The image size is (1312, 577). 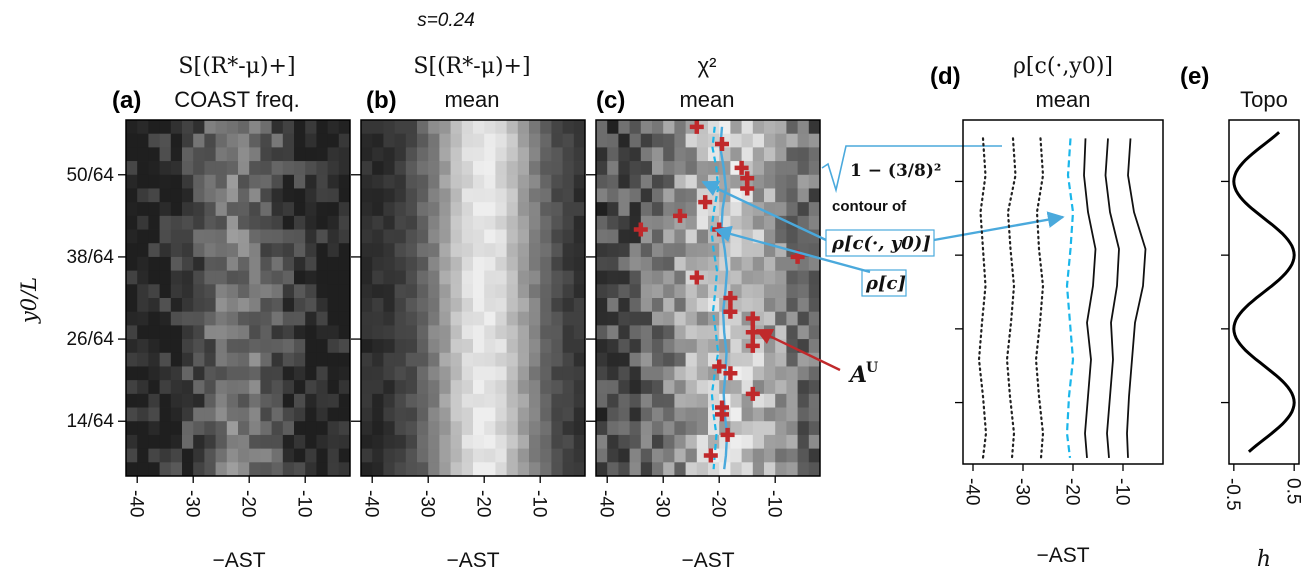 What do you see at coordinates (446, 20) in the screenshot?
I see `figure-top-label: s=0.24` at bounding box center [446, 20].